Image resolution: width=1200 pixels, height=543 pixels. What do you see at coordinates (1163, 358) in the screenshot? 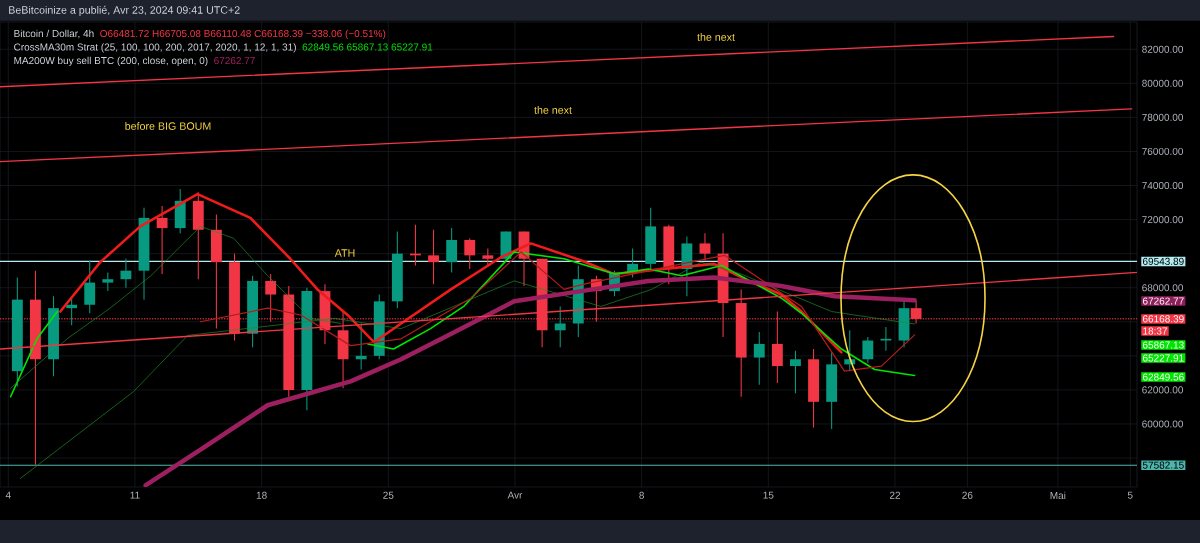
I see `text: 65227.91` at bounding box center [1163, 358].